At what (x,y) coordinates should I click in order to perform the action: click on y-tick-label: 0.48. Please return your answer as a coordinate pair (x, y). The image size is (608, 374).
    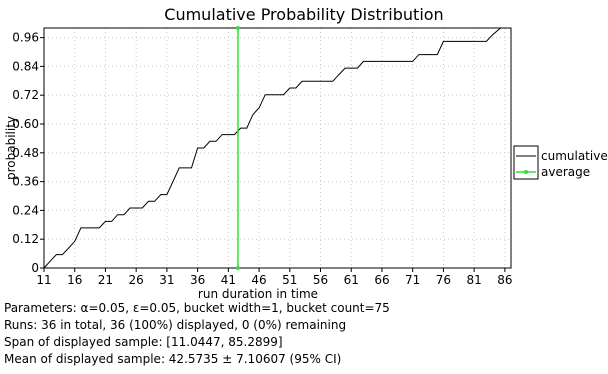
    Looking at the image, I should click on (25, 153).